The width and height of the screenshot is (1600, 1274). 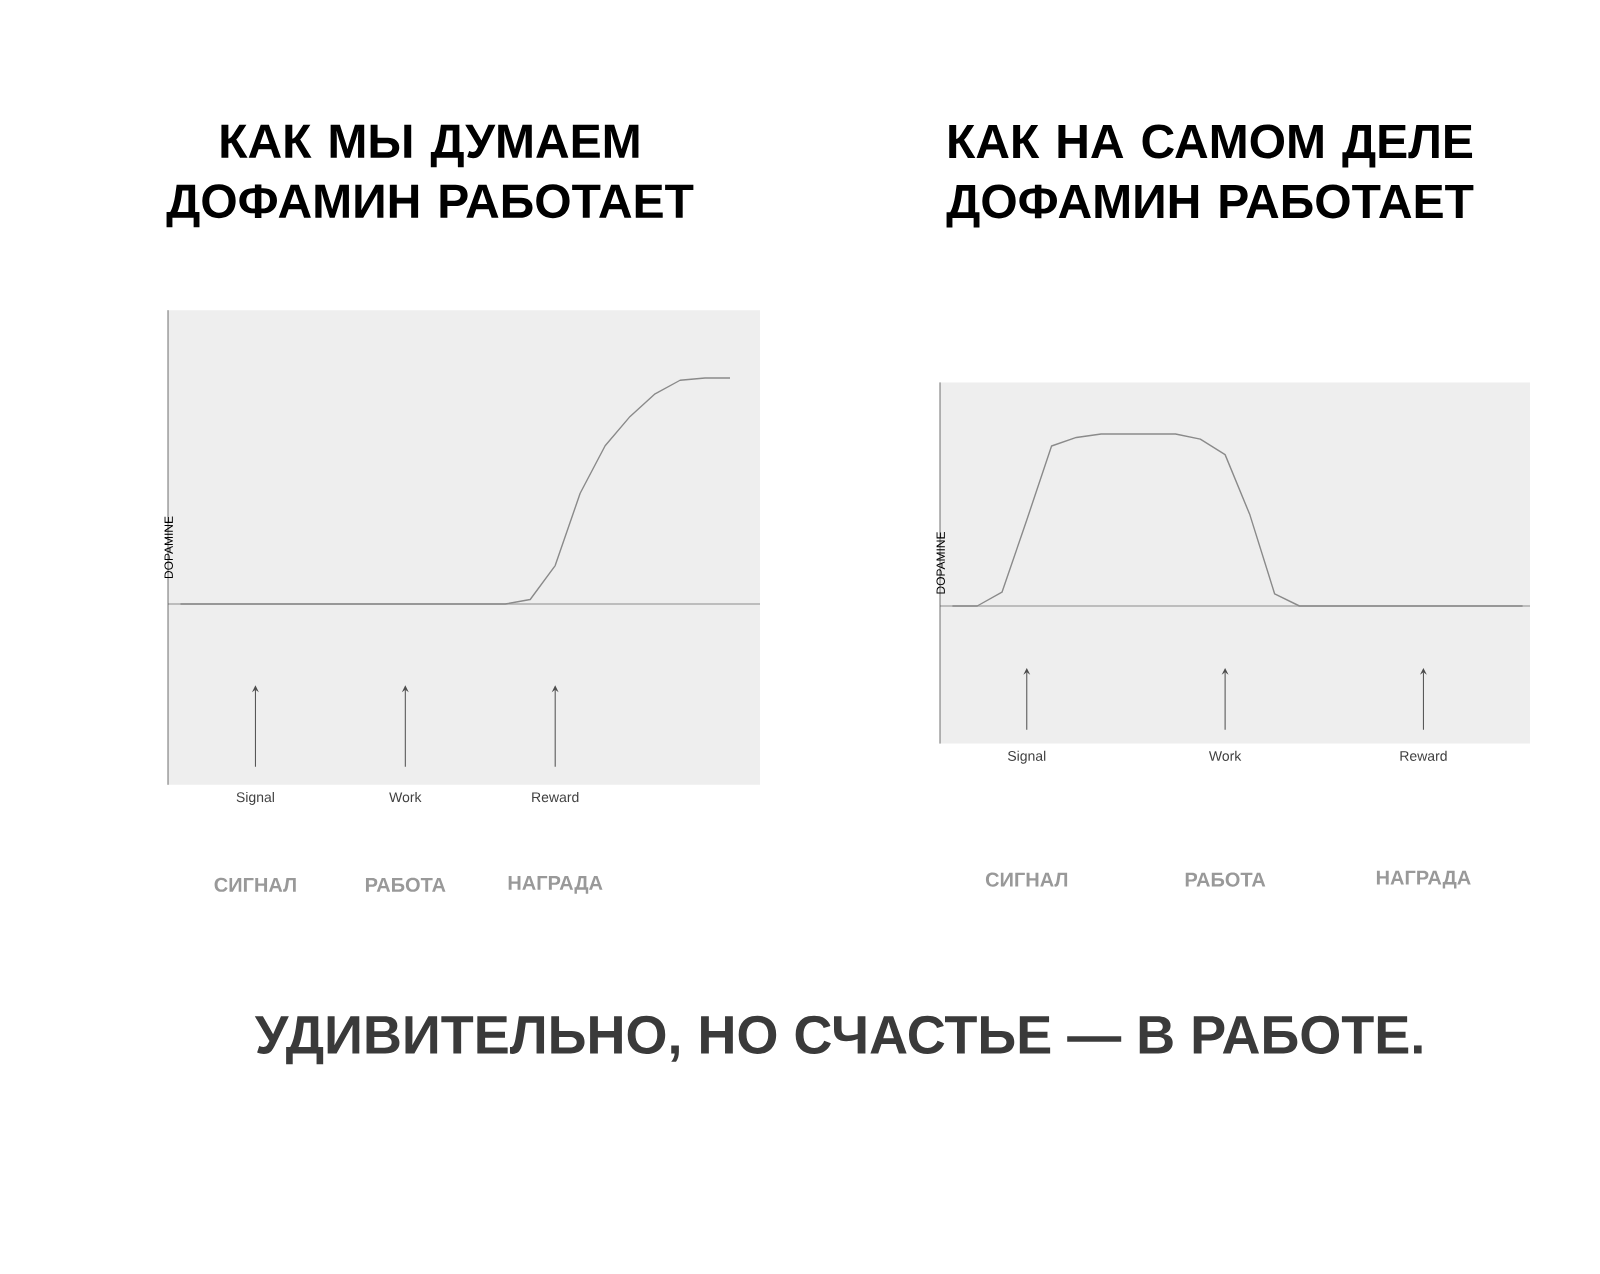 I want to click on chart-title: КАК МЫ ДУМАЕМ ДОФАМИН РАБОТАЕТ, so click(x=430, y=176).